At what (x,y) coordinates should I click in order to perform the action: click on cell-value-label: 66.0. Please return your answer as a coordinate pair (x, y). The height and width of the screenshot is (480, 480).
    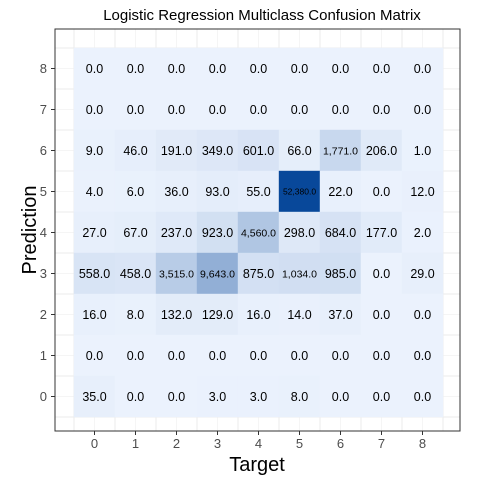
    Looking at the image, I should click on (299, 151).